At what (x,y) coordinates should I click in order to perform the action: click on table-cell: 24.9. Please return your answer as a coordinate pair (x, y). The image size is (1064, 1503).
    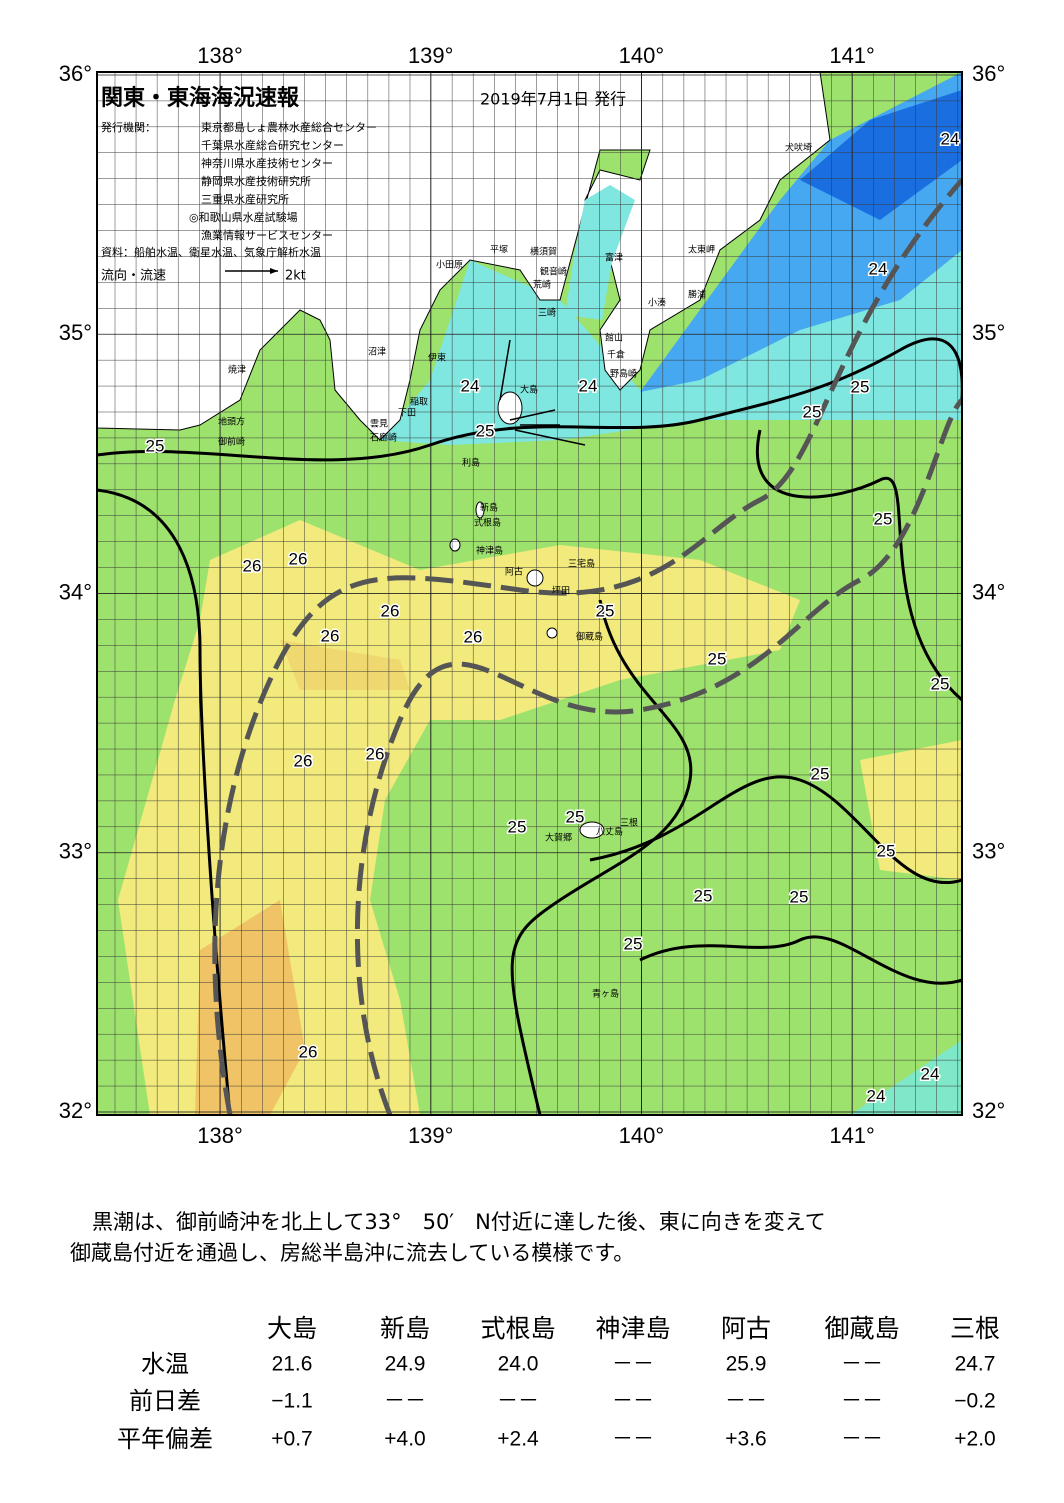
    Looking at the image, I should click on (405, 1364).